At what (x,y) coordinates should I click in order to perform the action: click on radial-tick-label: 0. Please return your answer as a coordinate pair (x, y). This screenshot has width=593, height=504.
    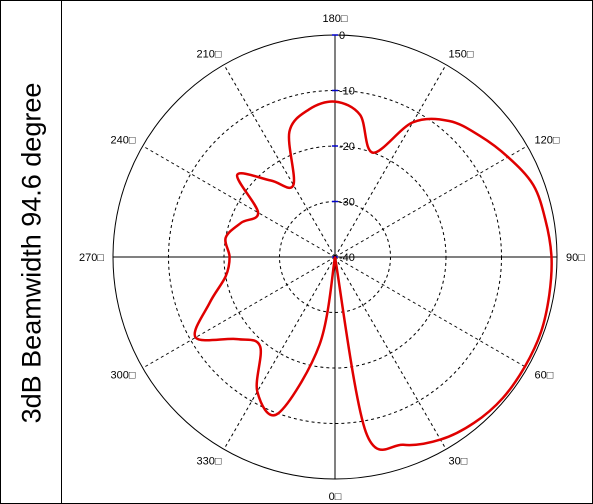
    Looking at the image, I should click on (342, 36).